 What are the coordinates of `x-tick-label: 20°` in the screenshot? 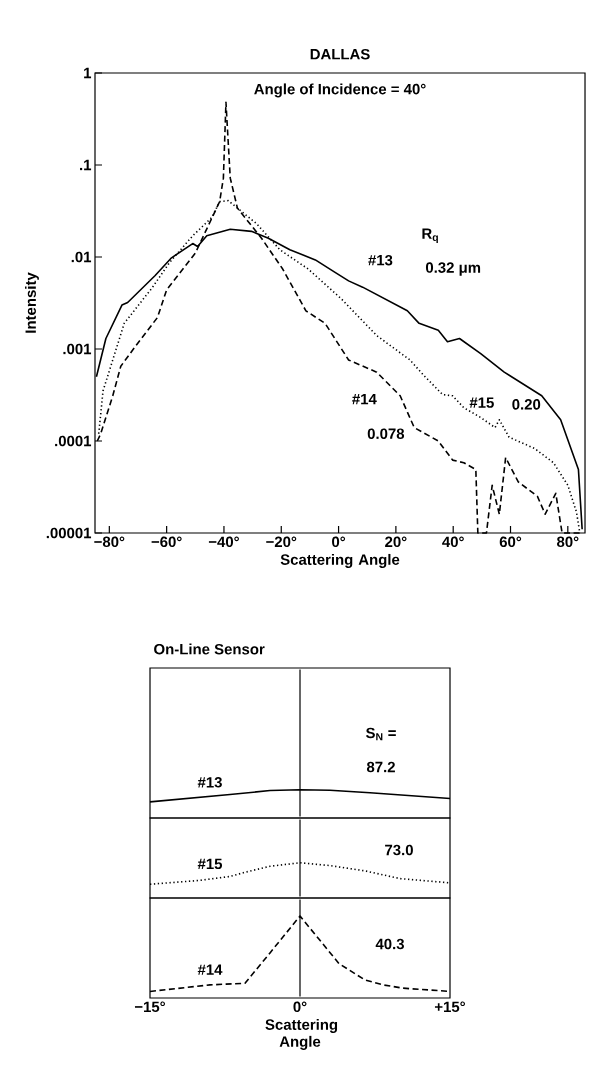 It's located at (396, 542).